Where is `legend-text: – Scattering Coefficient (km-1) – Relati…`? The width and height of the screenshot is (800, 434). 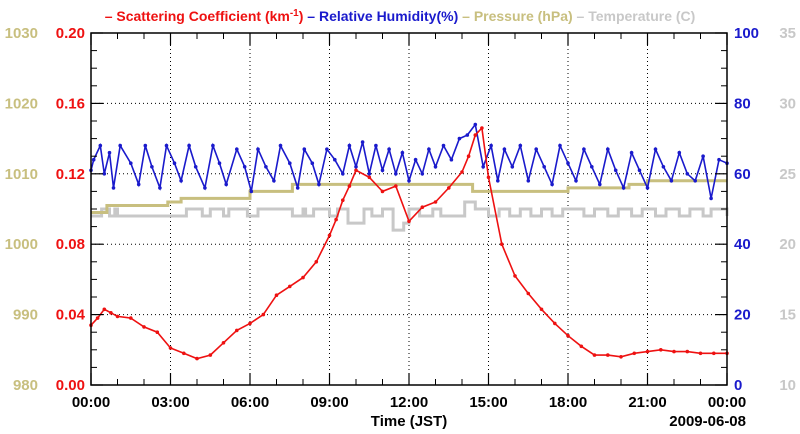
legend-text: – Scattering Coefficient (km-1) – Relati… is located at coordinates (400, 16).